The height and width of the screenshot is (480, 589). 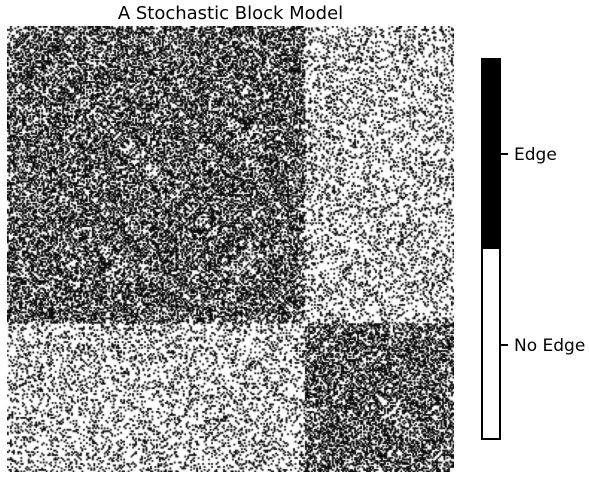 I want to click on colorbar-label-edge: Edge, so click(x=535, y=155).